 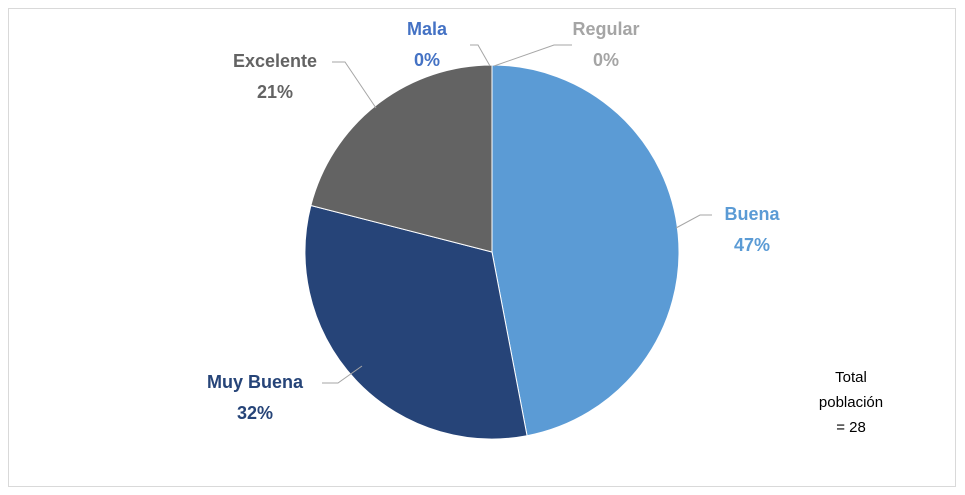 I want to click on annotation: Total, so click(x=851, y=377).